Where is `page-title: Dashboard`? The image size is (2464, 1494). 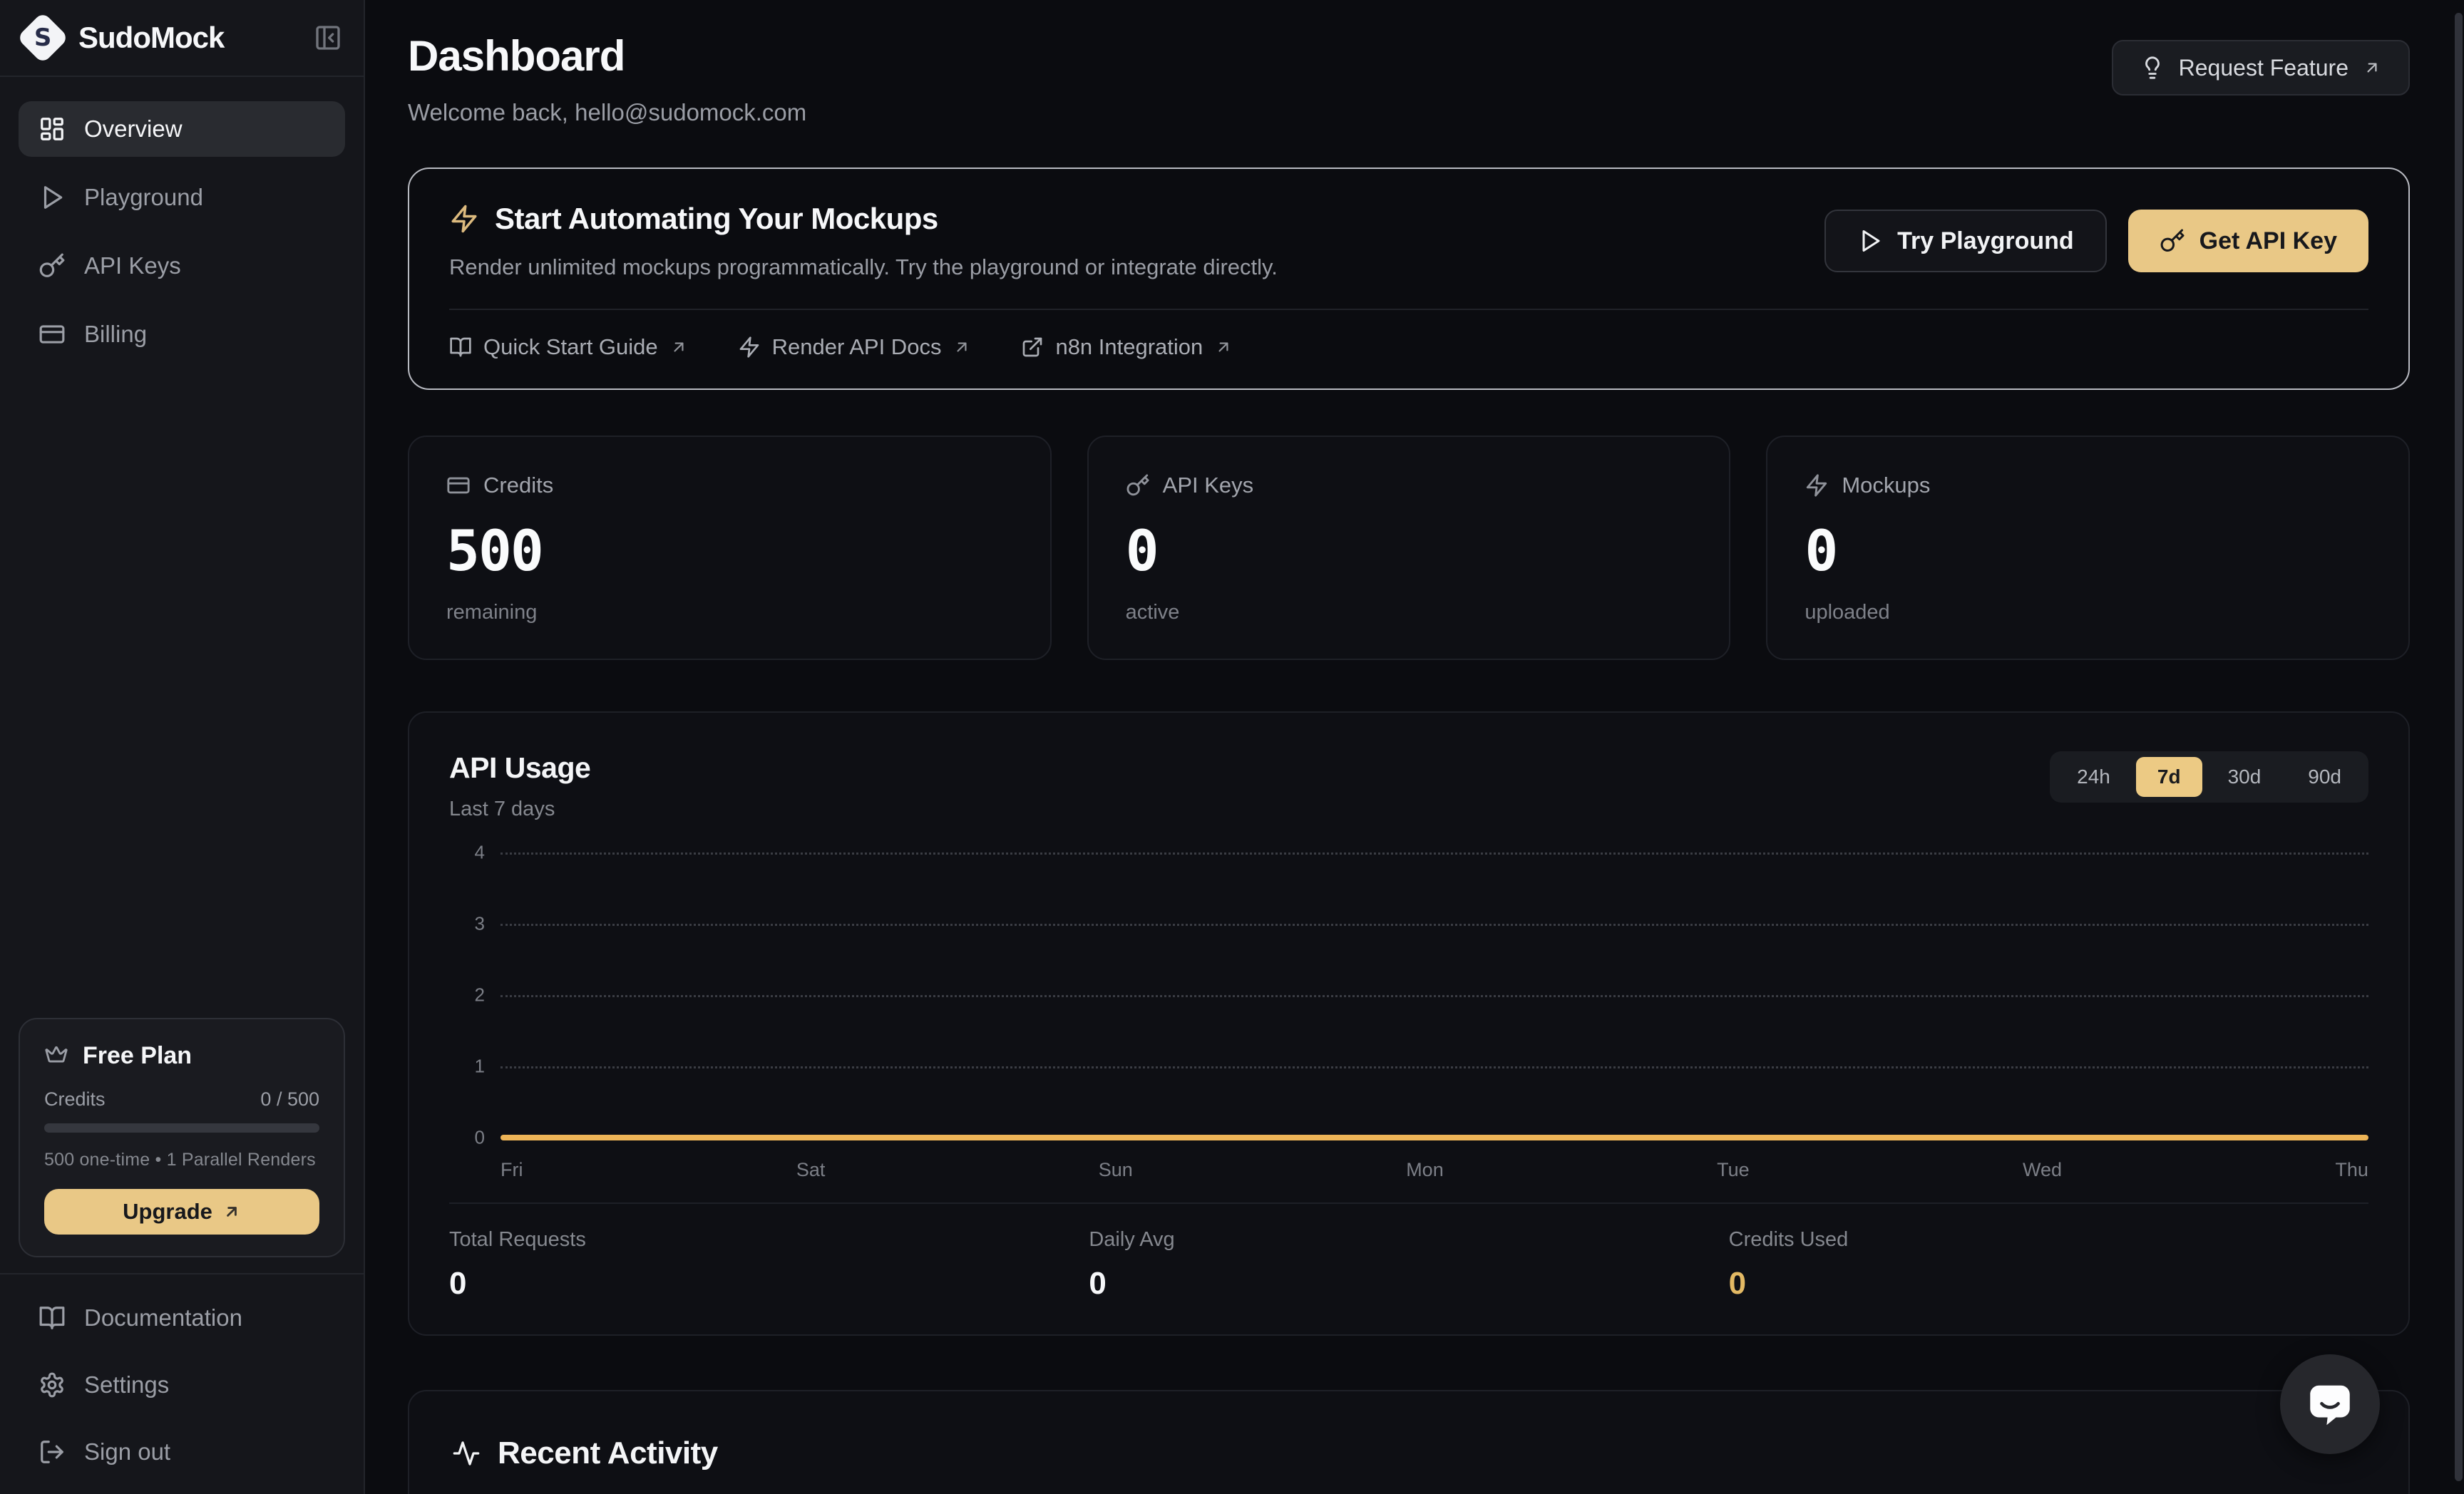 page-title: Dashboard is located at coordinates (516, 56).